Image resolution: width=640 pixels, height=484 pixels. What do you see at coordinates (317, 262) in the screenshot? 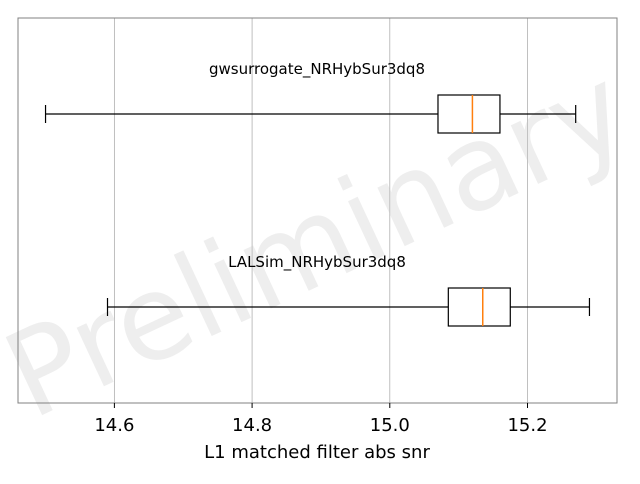
I see `series-label: LALSim_NRHybSur3dq8` at bounding box center [317, 262].